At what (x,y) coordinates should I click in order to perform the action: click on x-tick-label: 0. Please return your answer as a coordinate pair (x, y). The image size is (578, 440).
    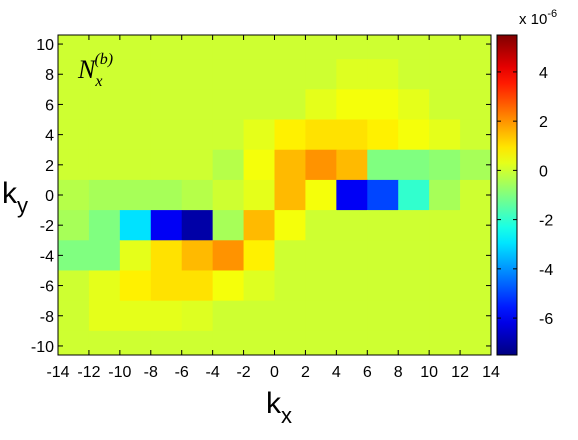
    Looking at the image, I should click on (274, 372).